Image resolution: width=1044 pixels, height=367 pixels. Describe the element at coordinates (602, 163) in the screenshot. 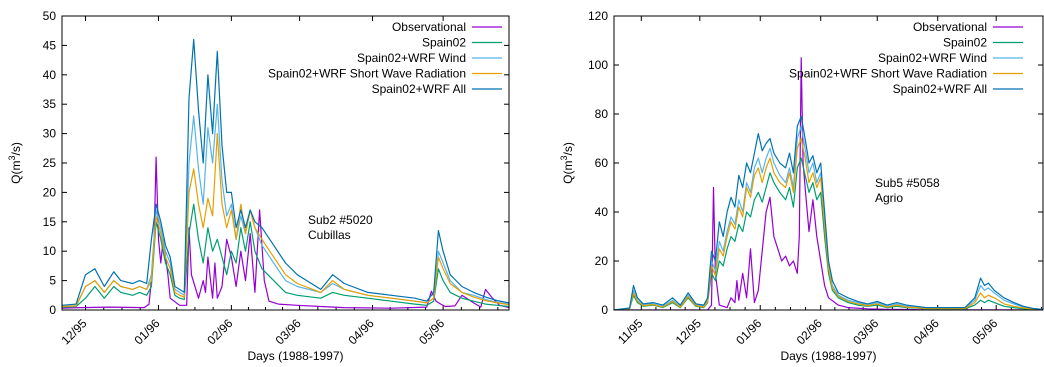

I see `y-tick-label: 60` at that location.